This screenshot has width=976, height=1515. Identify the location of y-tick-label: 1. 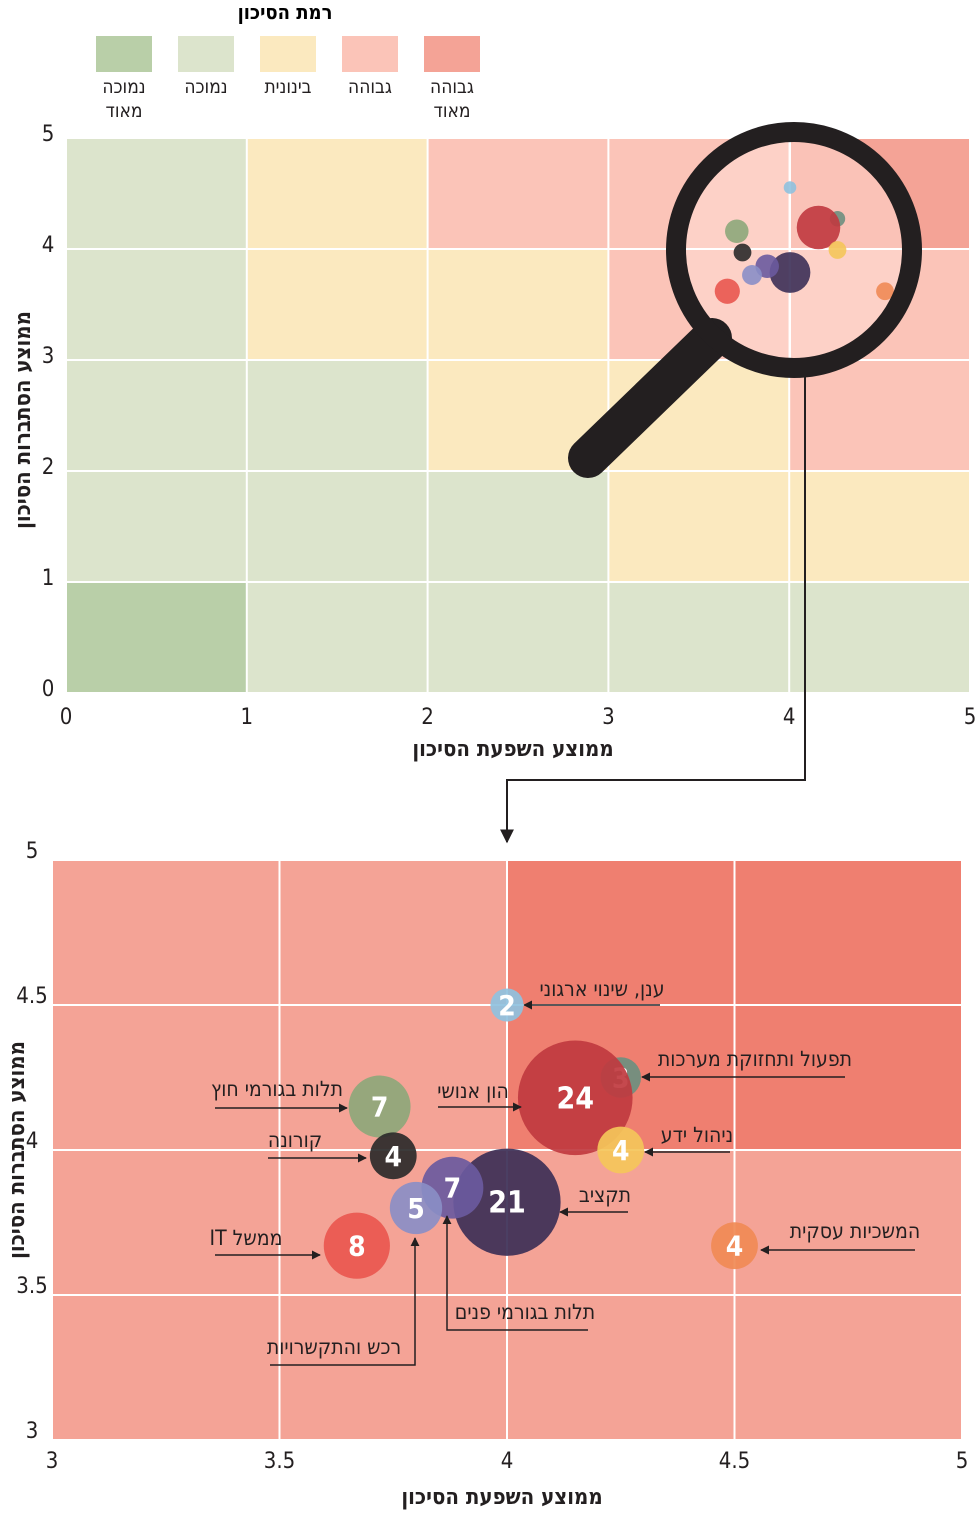
(48, 578).